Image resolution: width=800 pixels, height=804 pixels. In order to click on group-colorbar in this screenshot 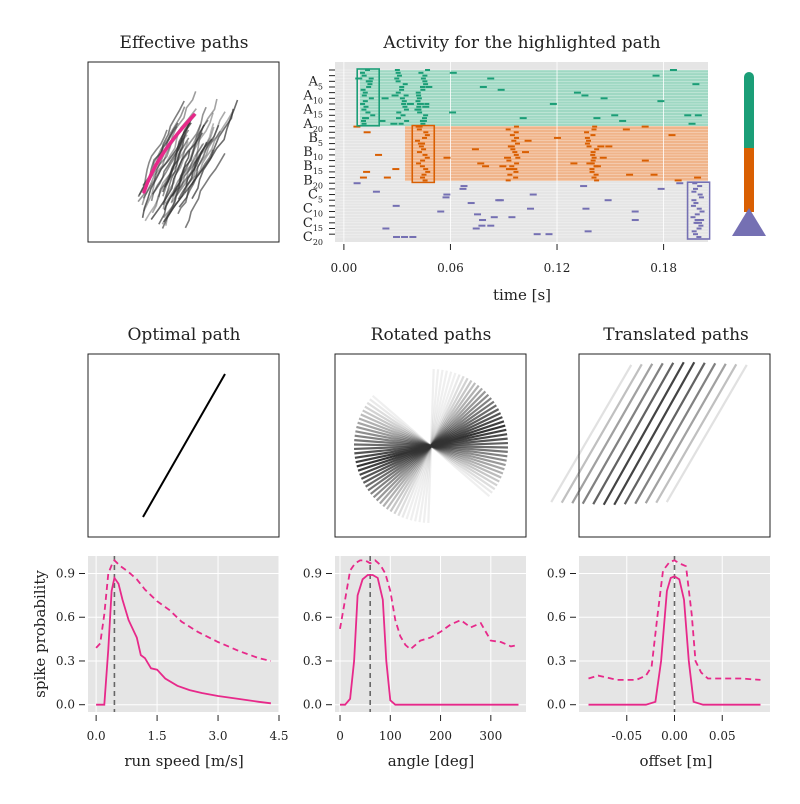, I will do `click(749, 154)`.